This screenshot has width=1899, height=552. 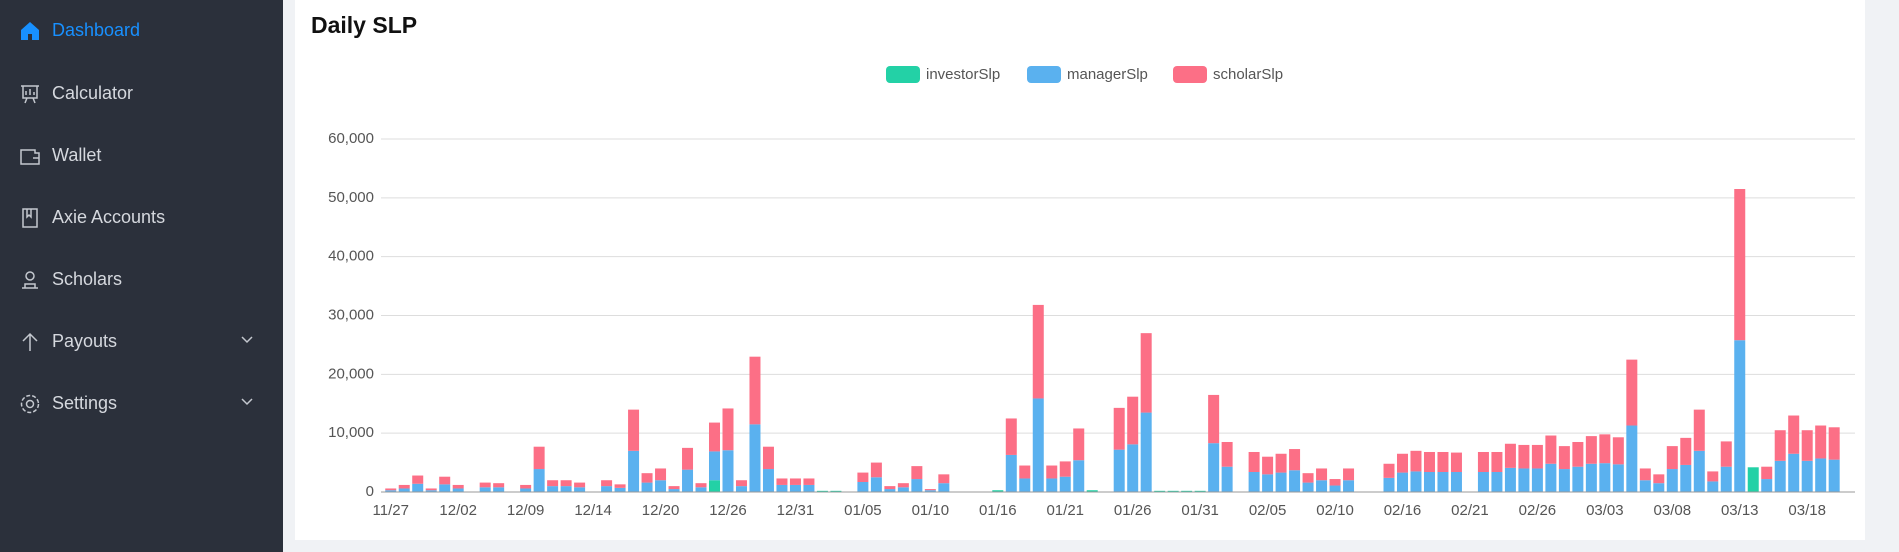 What do you see at coordinates (364, 25) in the screenshot?
I see `card-title: Daily SLP` at bounding box center [364, 25].